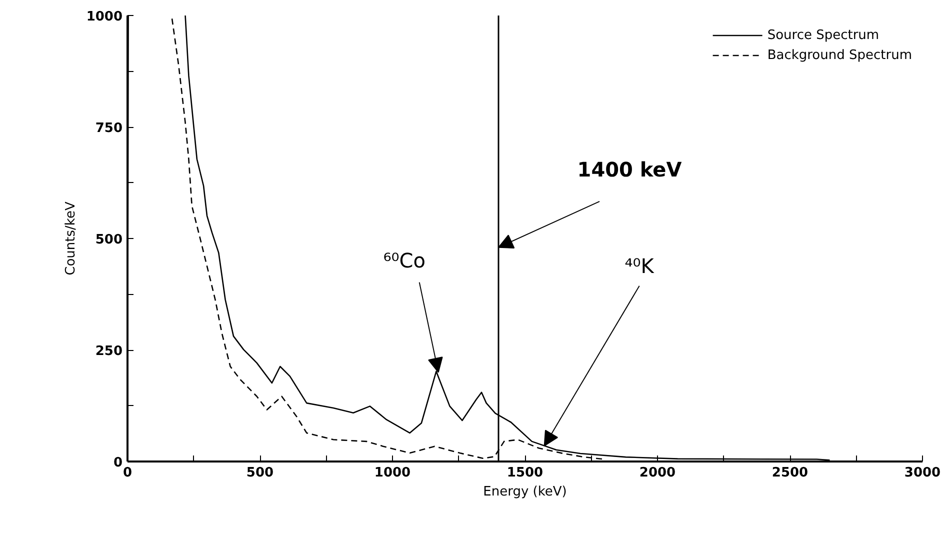 The height and width of the screenshot is (537, 946). Describe the element at coordinates (392, 473) in the screenshot. I see `x-tick-label: 1000` at that location.